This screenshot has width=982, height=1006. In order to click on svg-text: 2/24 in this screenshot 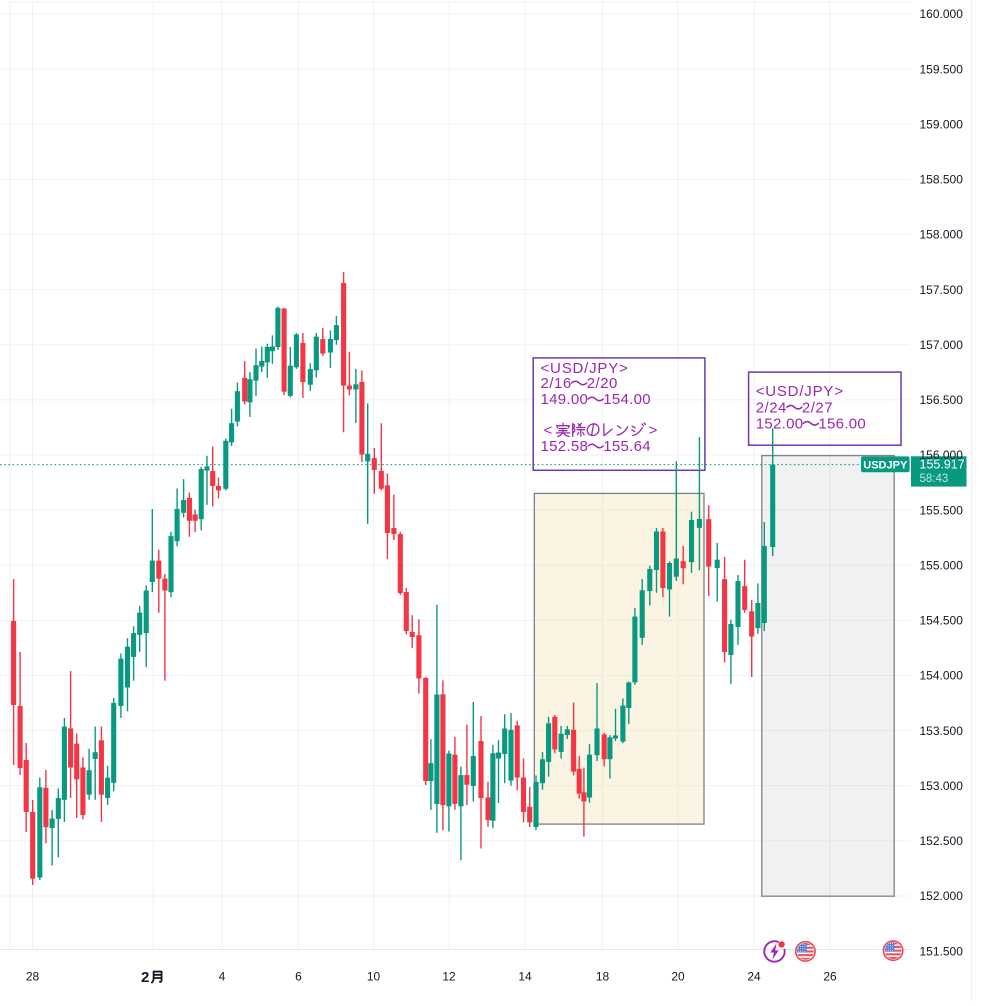, I will do `click(771, 407)`.